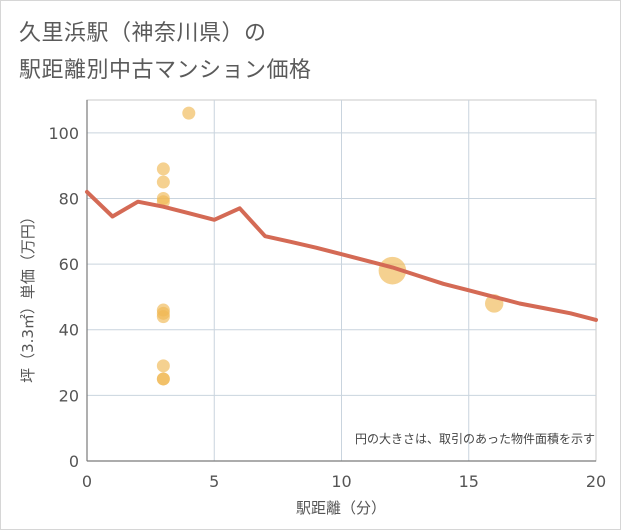  I want to click on y-tick-label: 100, so click(63, 133).